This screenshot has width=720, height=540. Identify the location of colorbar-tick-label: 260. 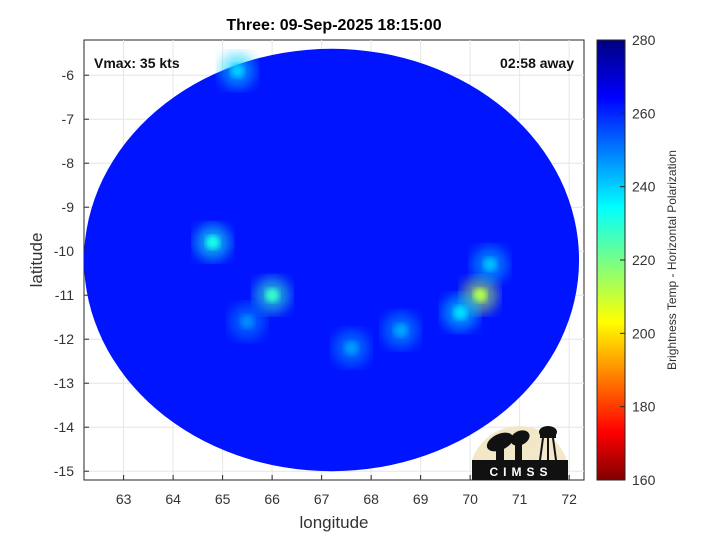
(644, 113).